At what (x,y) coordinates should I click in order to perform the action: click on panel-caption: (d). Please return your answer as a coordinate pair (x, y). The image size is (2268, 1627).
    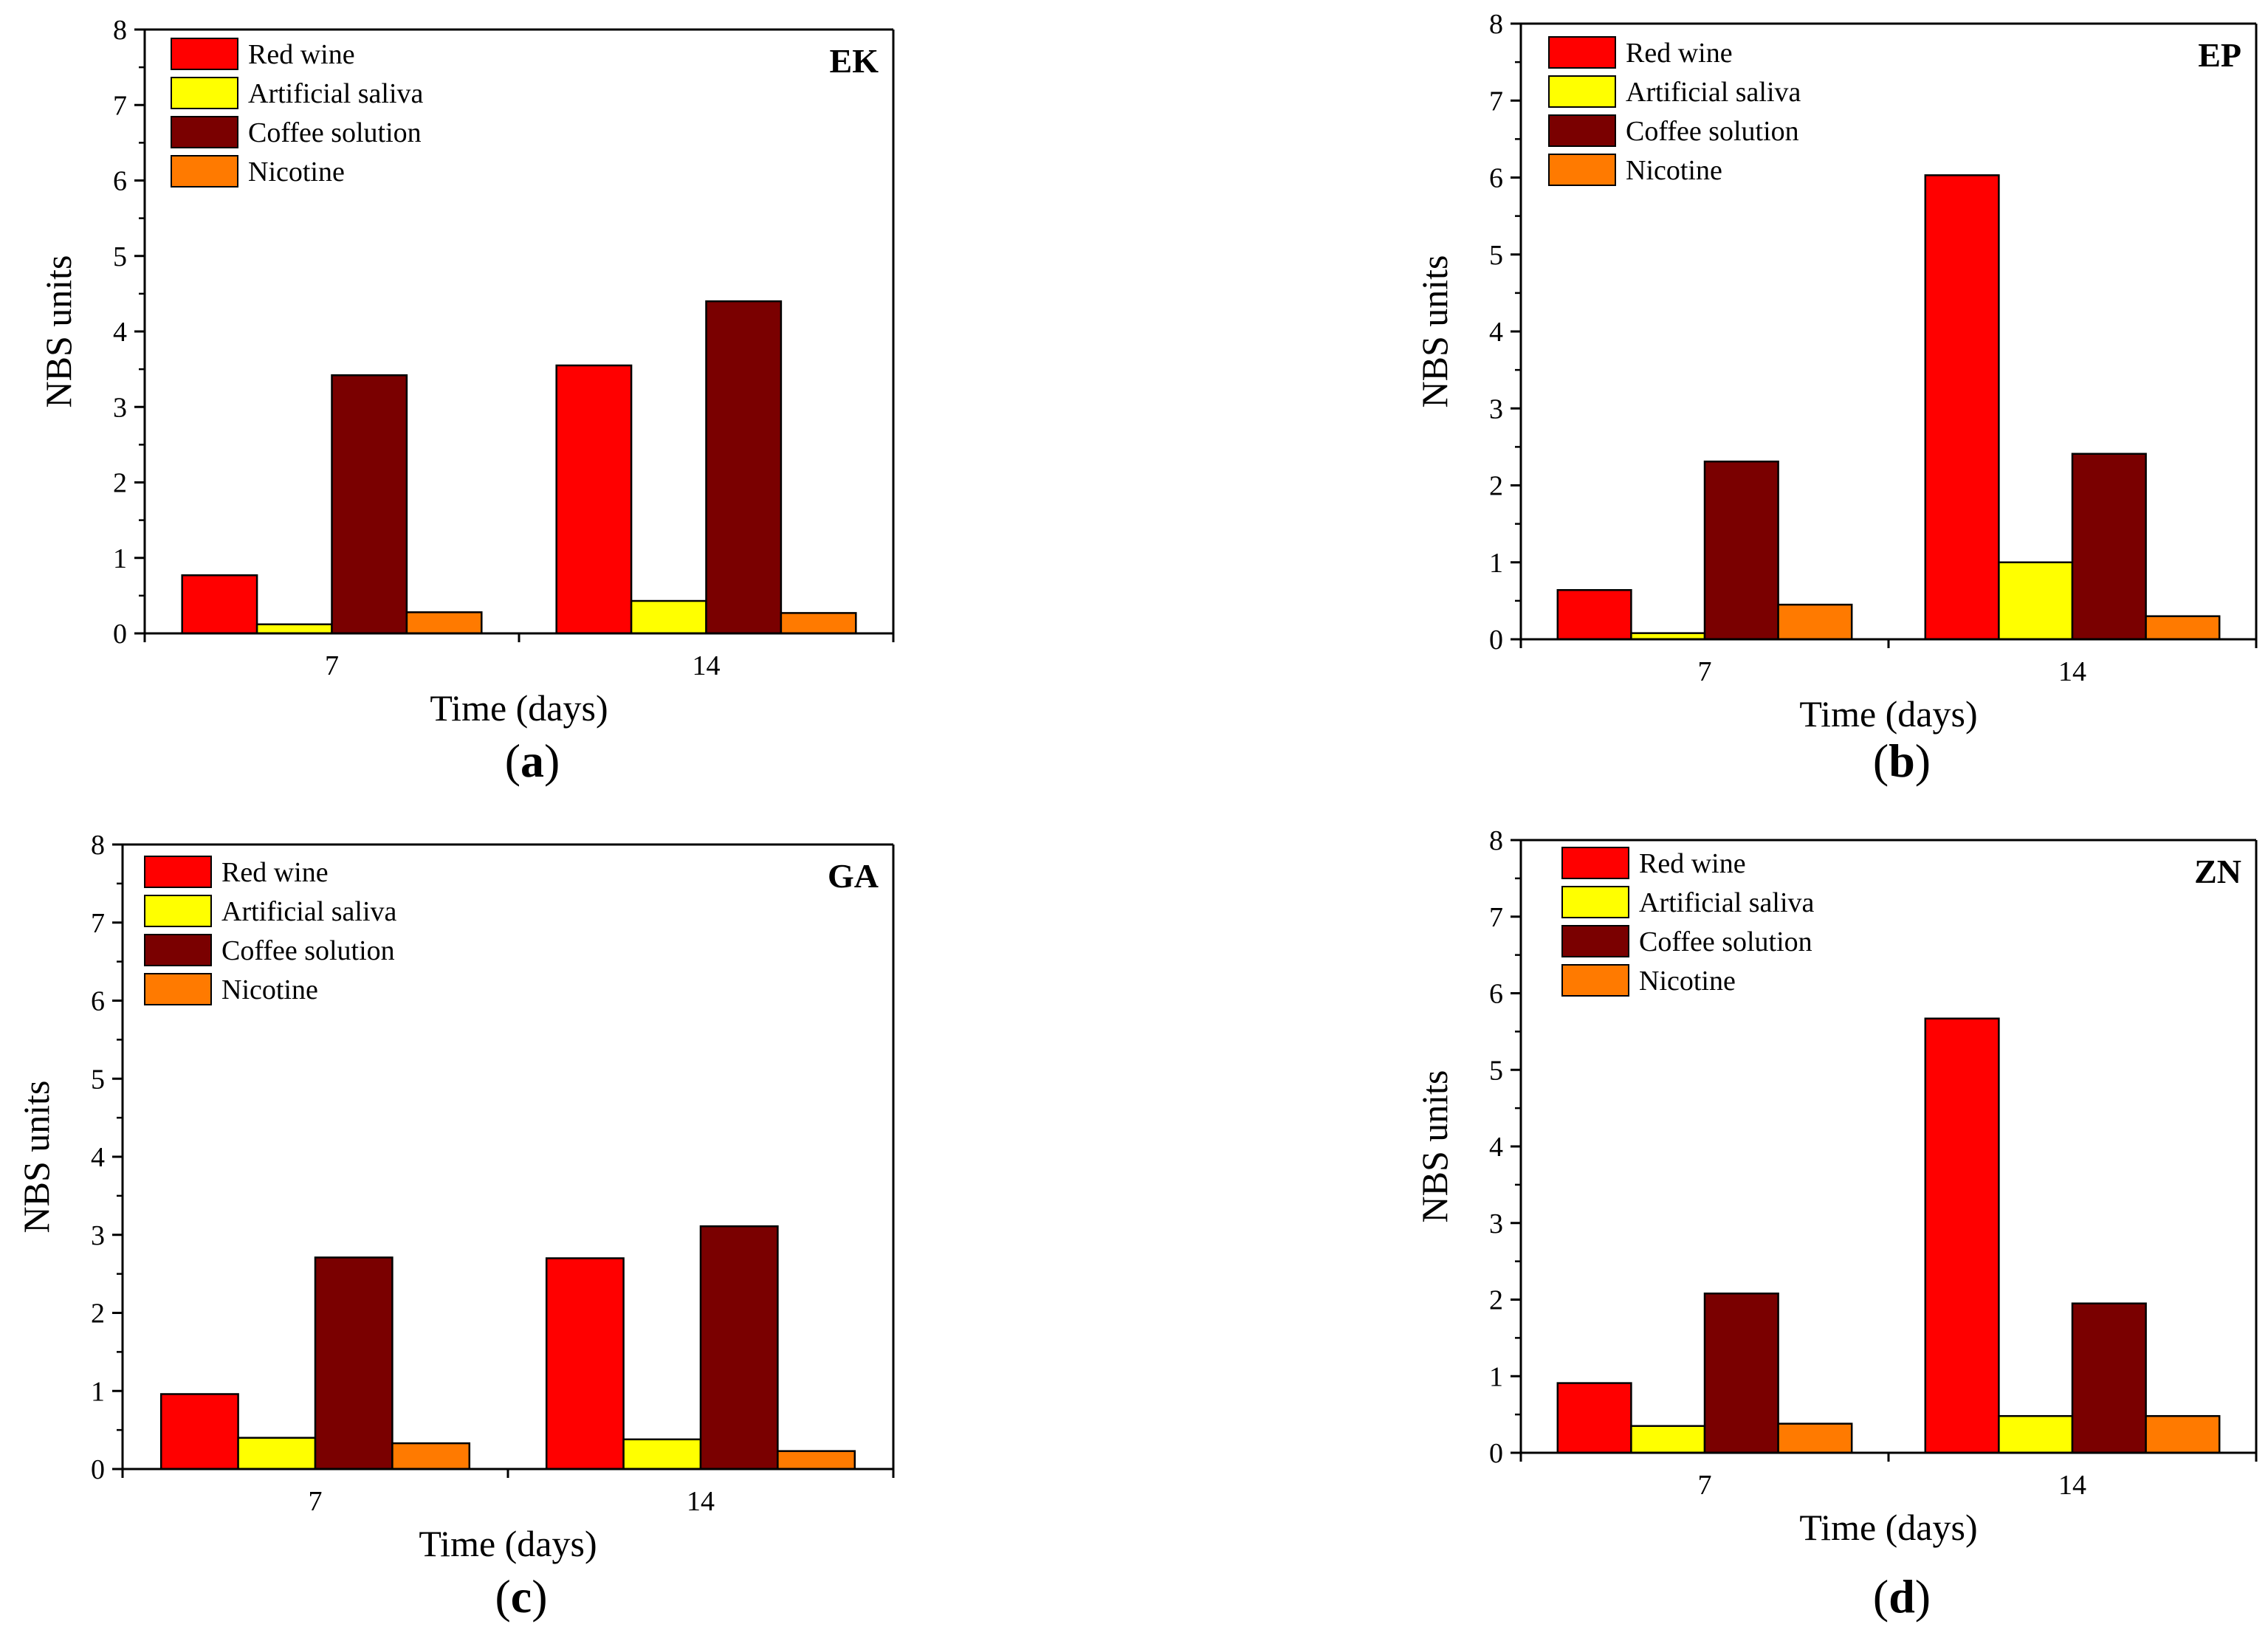
    Looking at the image, I should click on (1902, 1596).